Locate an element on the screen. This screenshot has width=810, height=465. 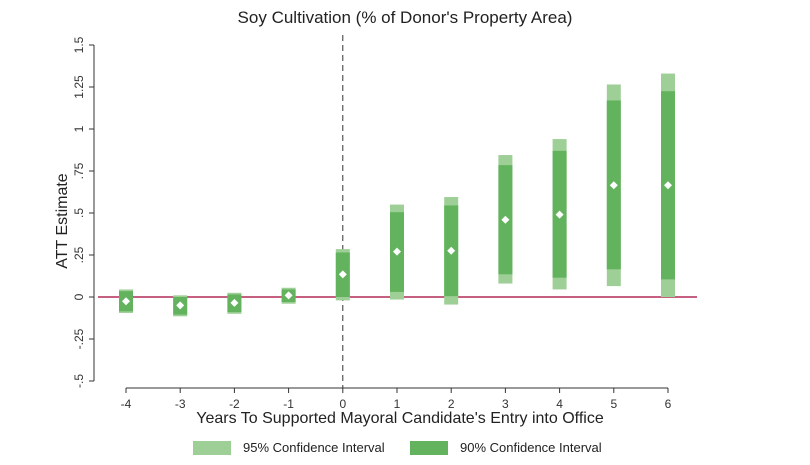
x-tick-label: -2 is located at coordinates (234, 404).